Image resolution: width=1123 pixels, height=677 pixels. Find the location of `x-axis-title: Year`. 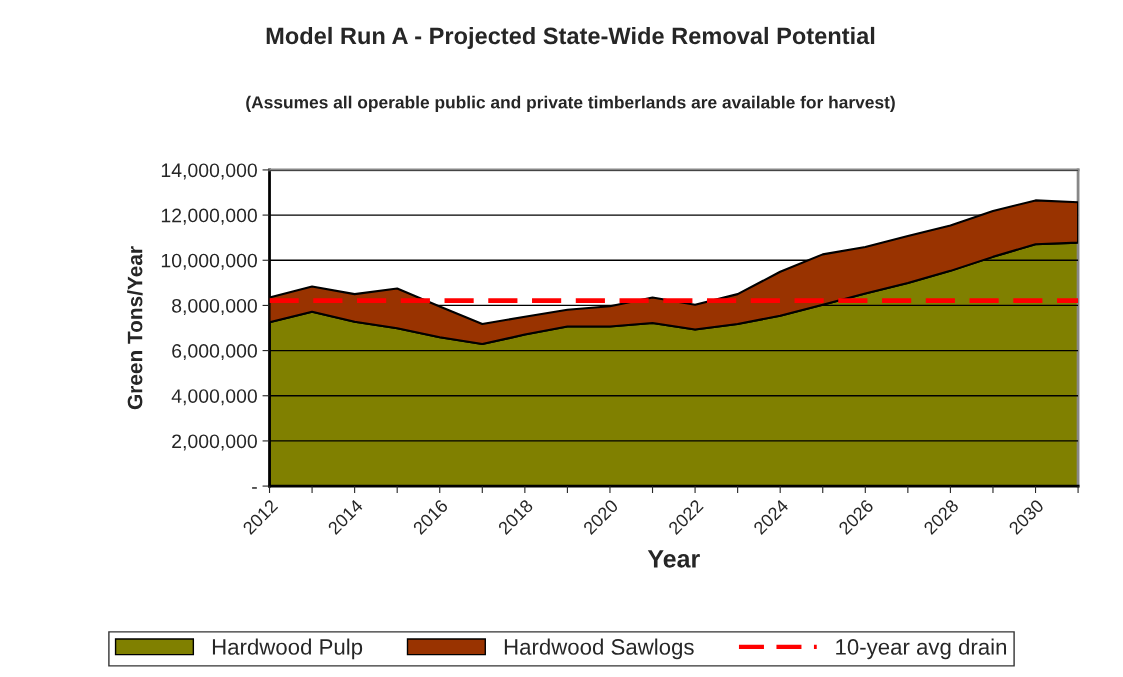

x-axis-title: Year is located at coordinates (673, 559).